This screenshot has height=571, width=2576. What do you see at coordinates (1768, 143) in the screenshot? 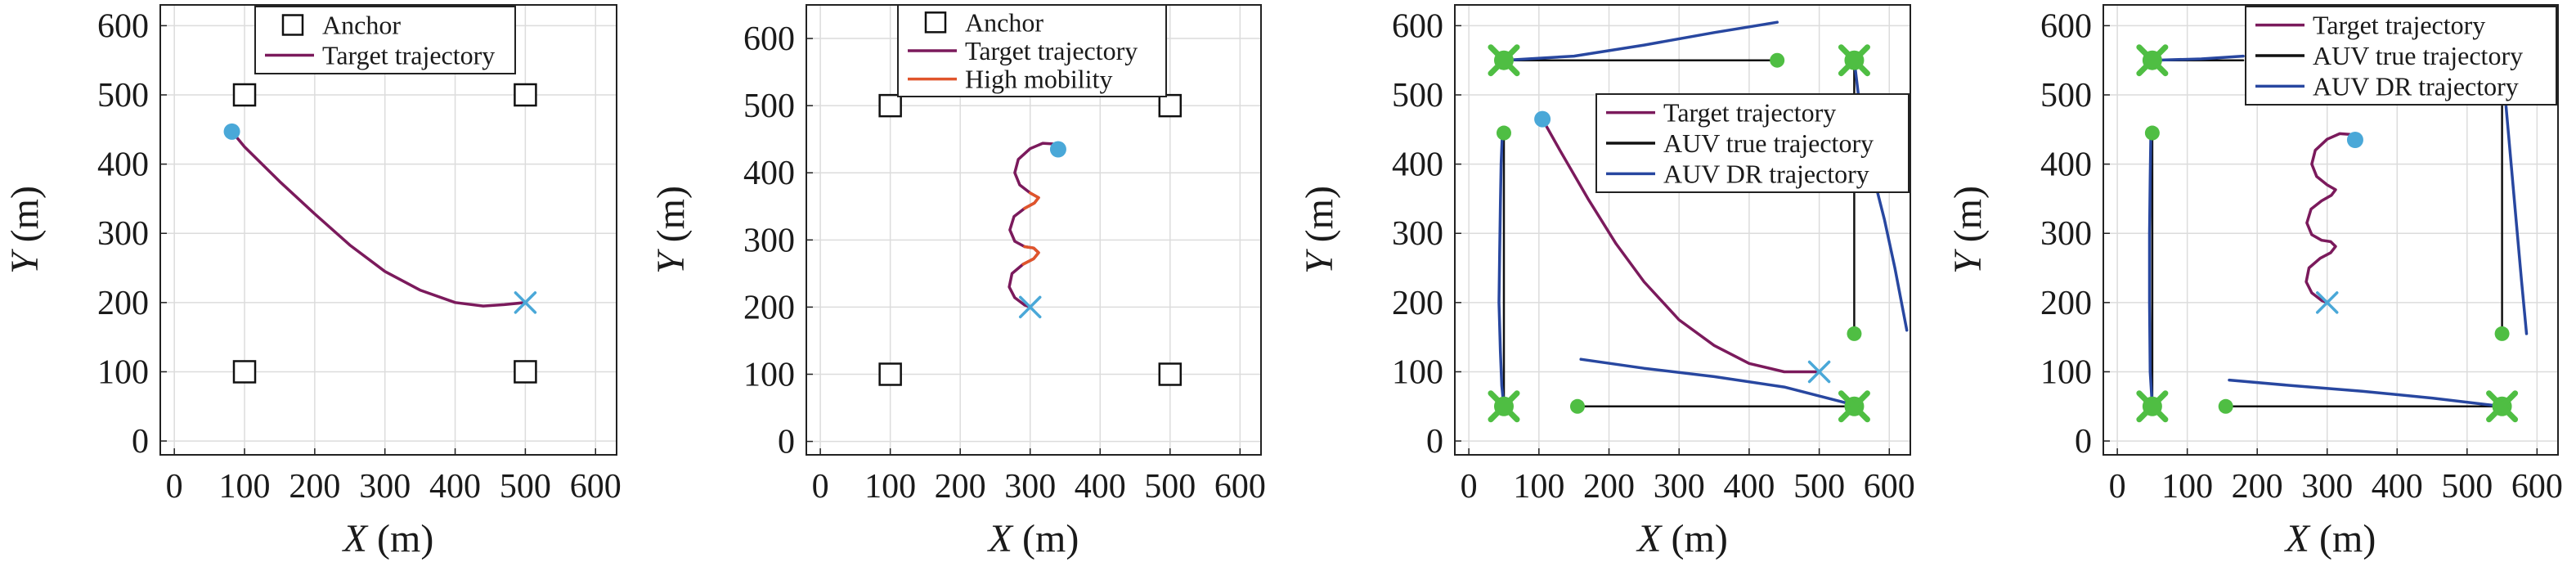
I see `legend-label: AUV true trajectory` at bounding box center [1768, 143].